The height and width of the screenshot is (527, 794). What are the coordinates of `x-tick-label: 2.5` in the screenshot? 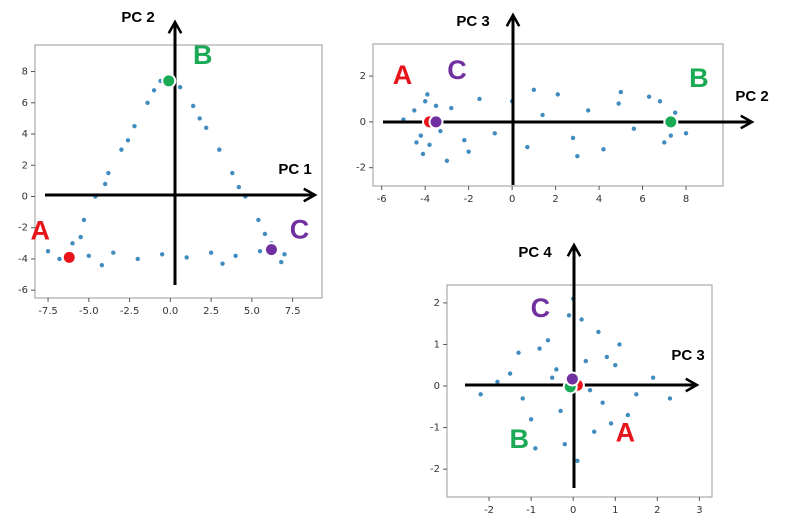 It's located at (211, 311).